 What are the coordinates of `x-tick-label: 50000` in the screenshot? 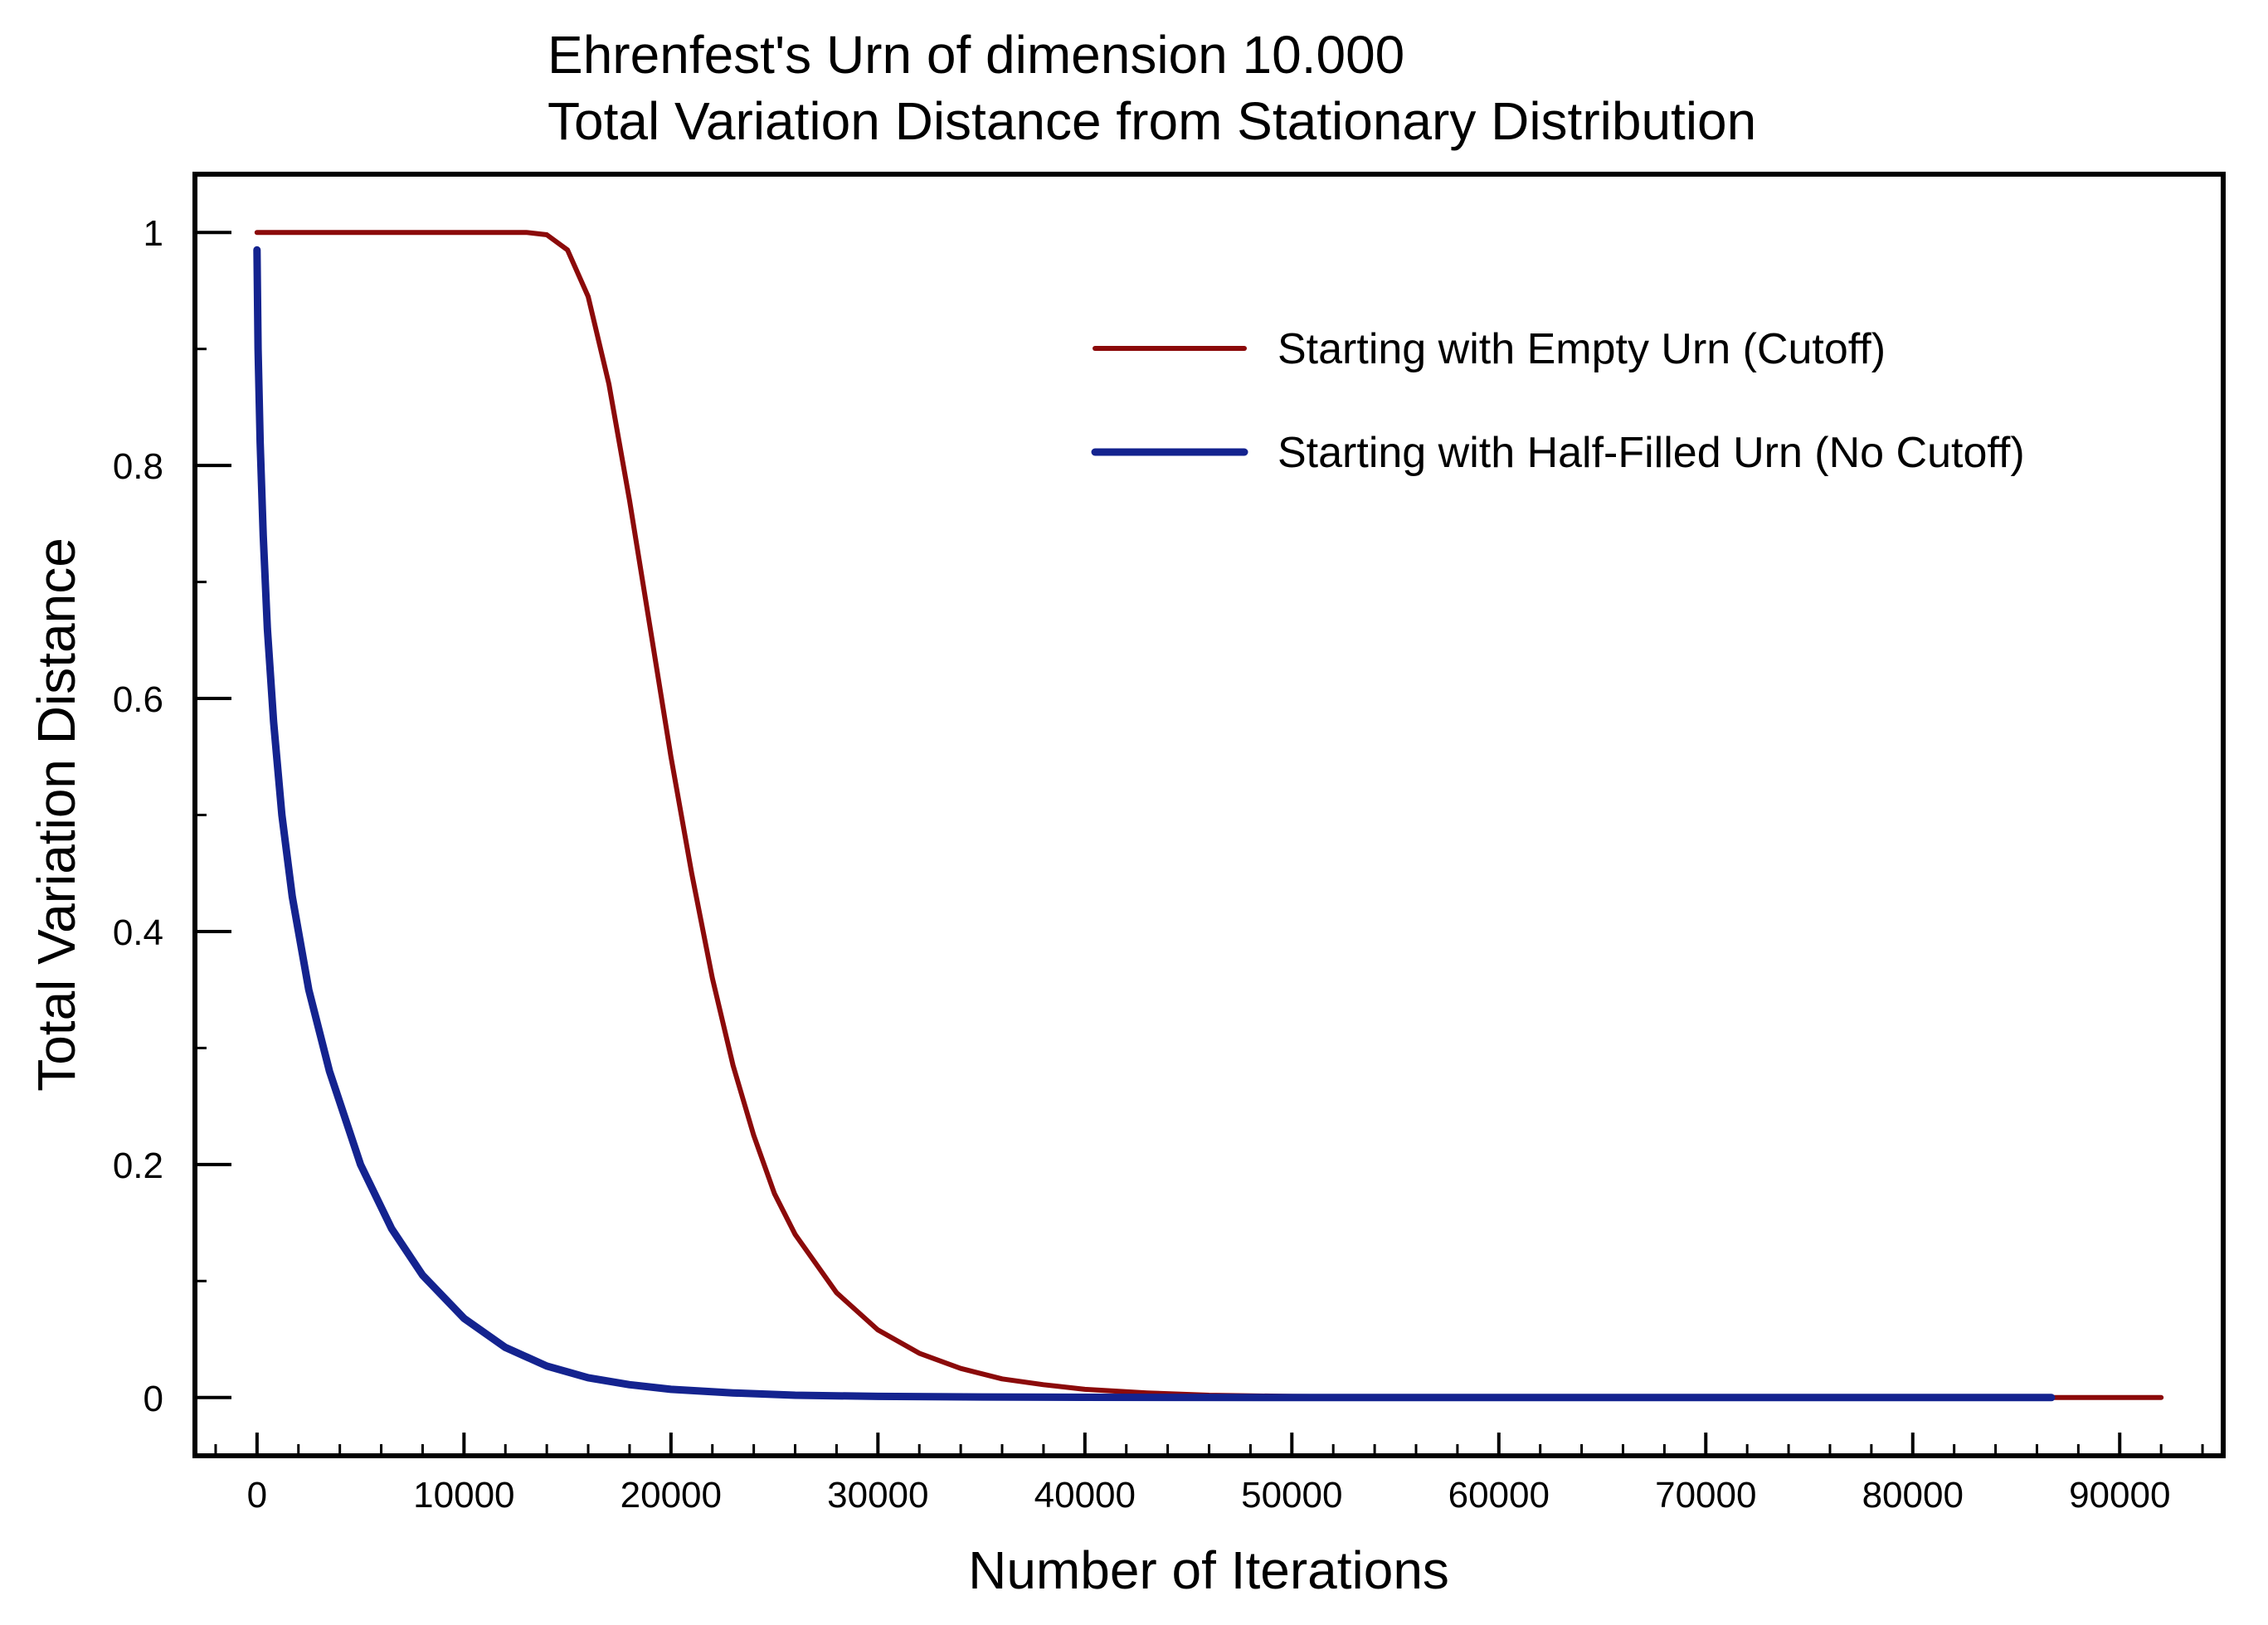 It's located at (1291, 1495).